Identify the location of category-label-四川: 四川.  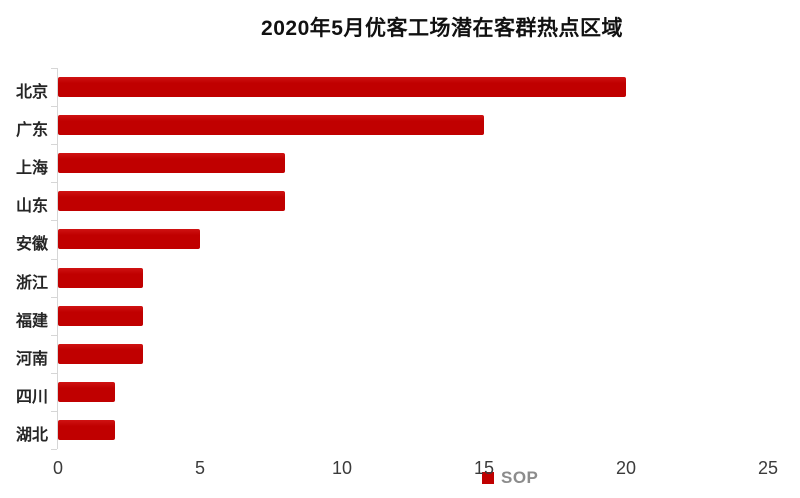
(31, 397).